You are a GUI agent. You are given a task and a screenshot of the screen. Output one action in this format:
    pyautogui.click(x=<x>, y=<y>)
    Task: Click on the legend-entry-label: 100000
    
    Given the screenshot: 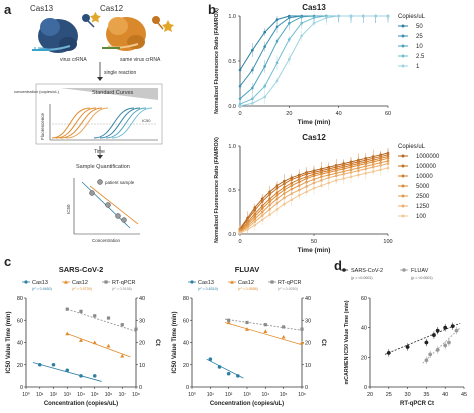 What is the action you would take?
    pyautogui.click(x=426, y=167)
    